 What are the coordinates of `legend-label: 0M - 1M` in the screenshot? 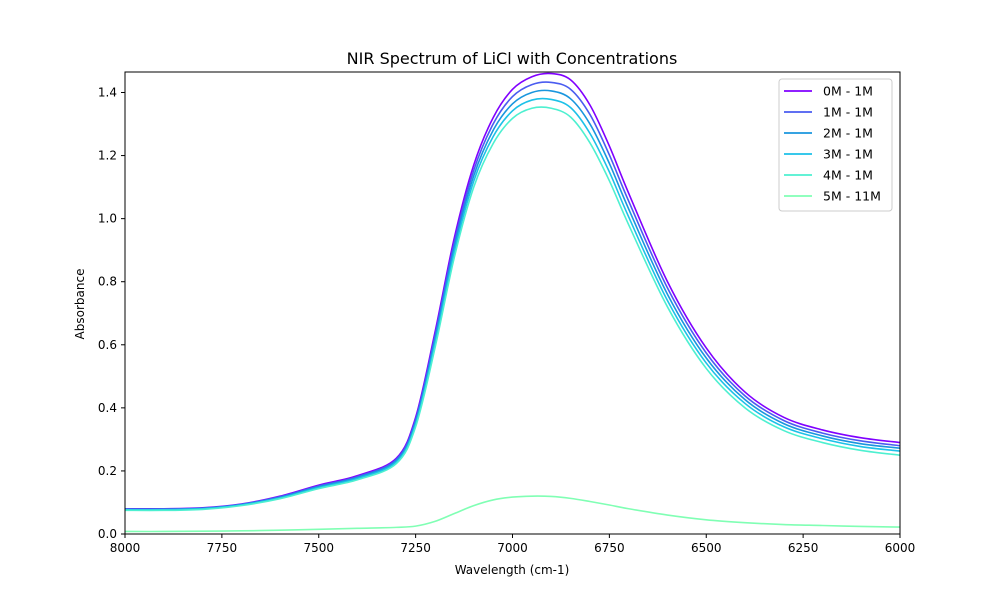 It's located at (848, 91).